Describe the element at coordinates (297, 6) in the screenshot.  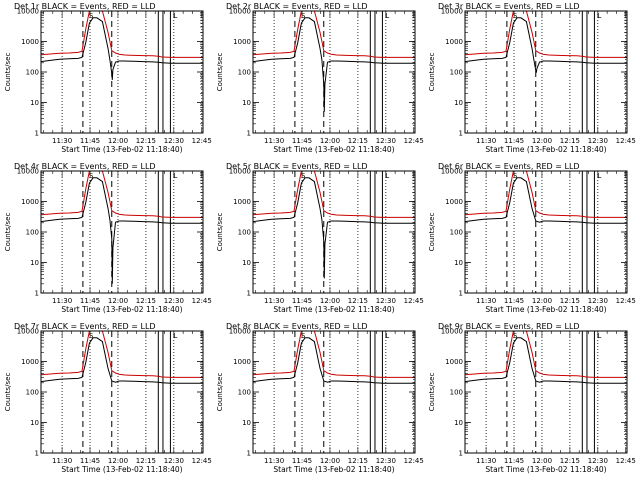
I see `panel-title: Det 2r BLACK = Events, RED = LLD` at that location.